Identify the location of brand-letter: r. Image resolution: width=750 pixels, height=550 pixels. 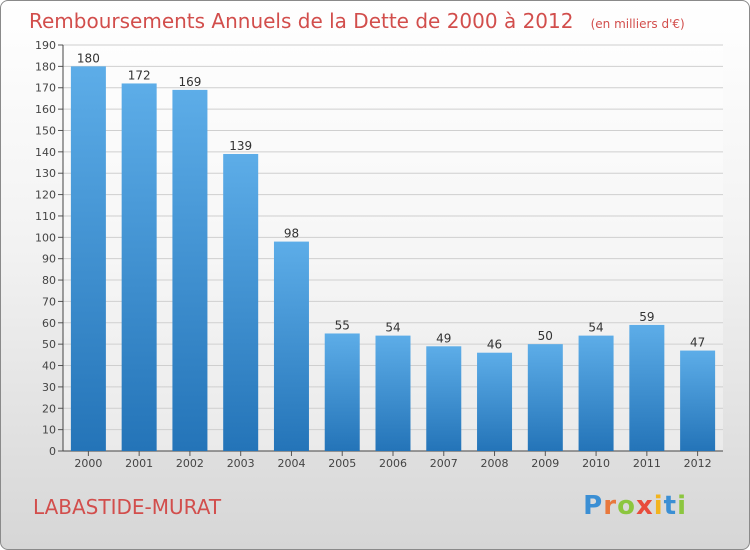
(610, 506).